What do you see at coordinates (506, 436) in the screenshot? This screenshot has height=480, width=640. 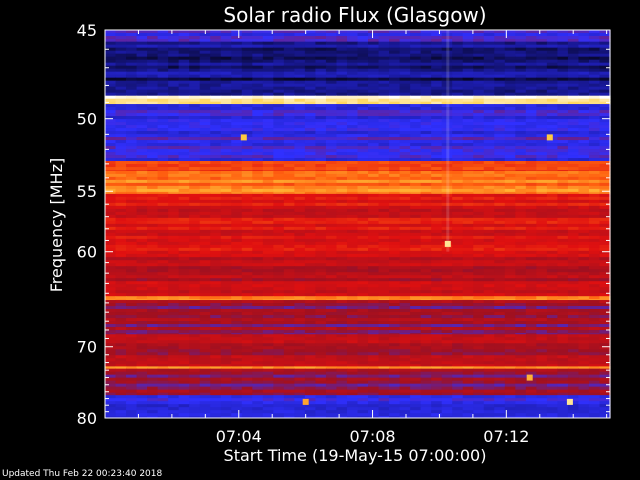 I see `x-tick-label: 07:12` at bounding box center [506, 436].